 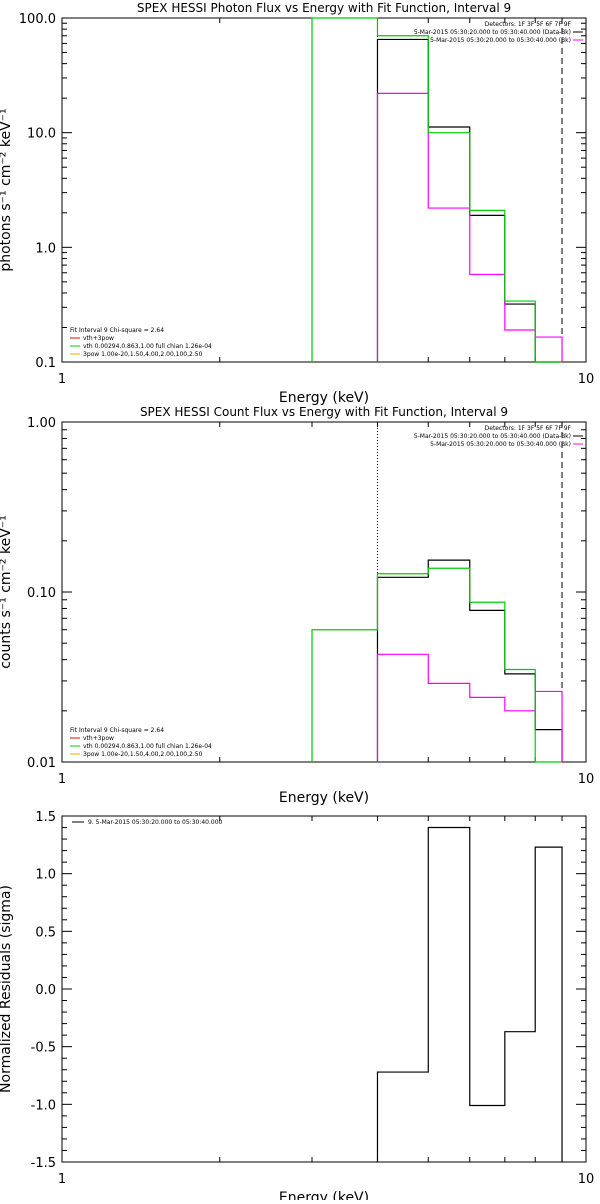 I want to click on y-tick-label: 100.0, so click(x=37, y=19).